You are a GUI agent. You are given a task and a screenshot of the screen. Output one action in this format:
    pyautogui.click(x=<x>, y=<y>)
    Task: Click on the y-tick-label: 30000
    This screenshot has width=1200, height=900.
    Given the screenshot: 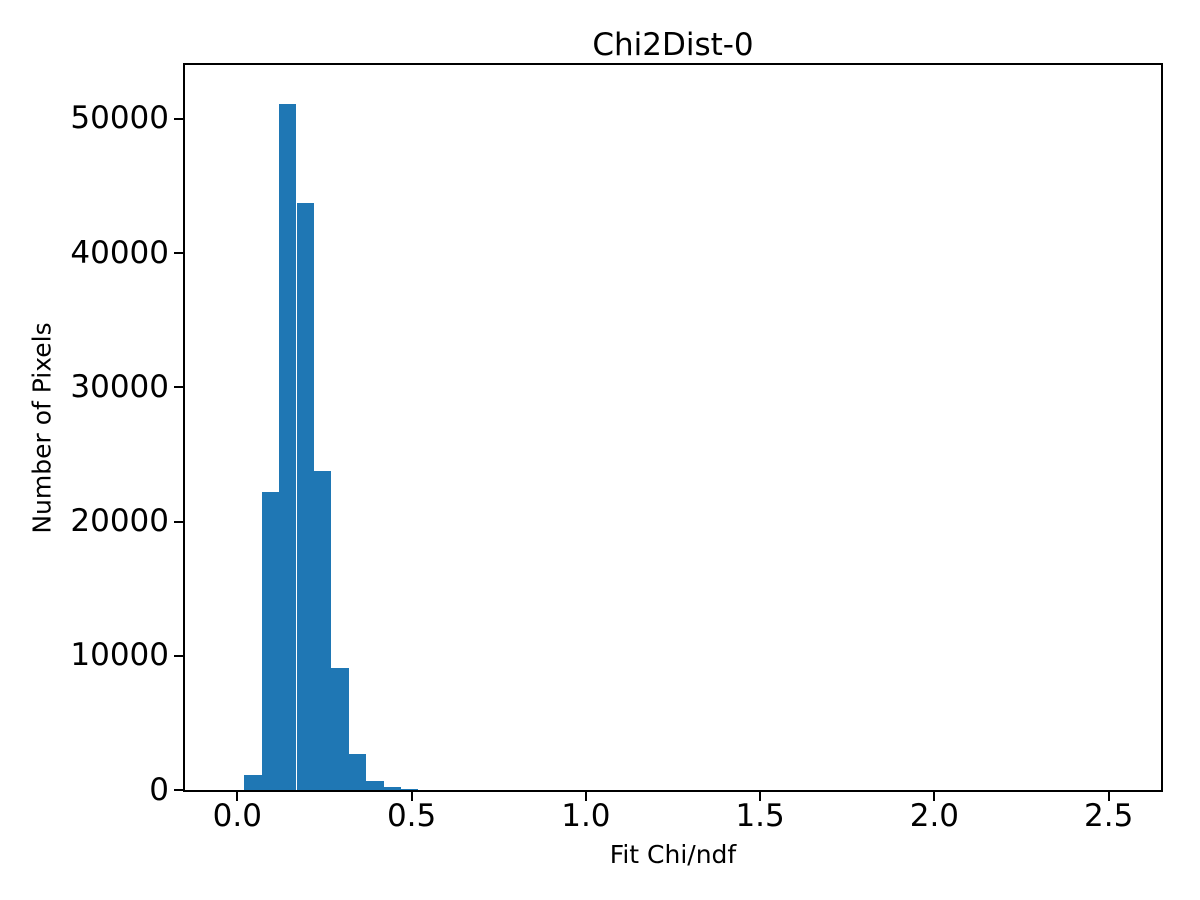 What is the action you would take?
    pyautogui.click(x=119, y=386)
    